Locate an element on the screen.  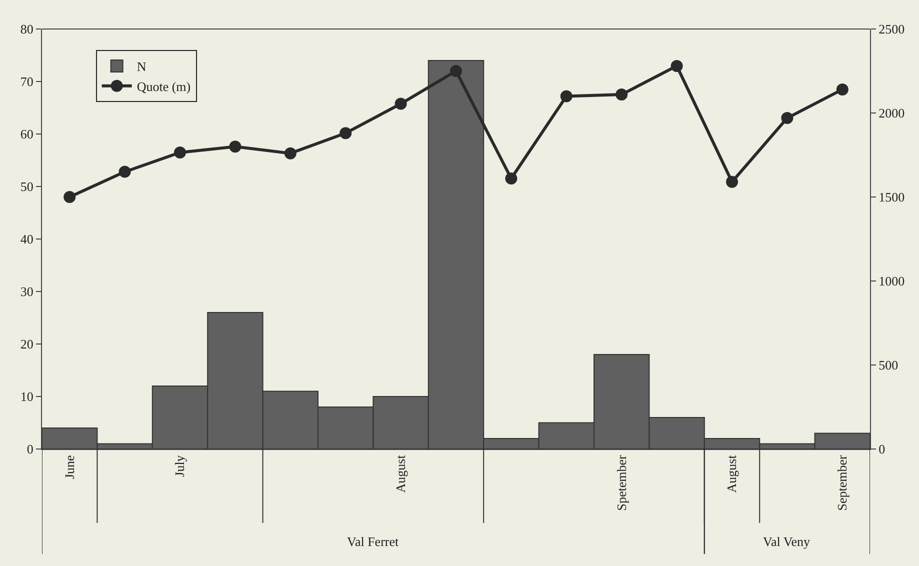
y-tick-label: 50 is located at coordinates (27, 186).